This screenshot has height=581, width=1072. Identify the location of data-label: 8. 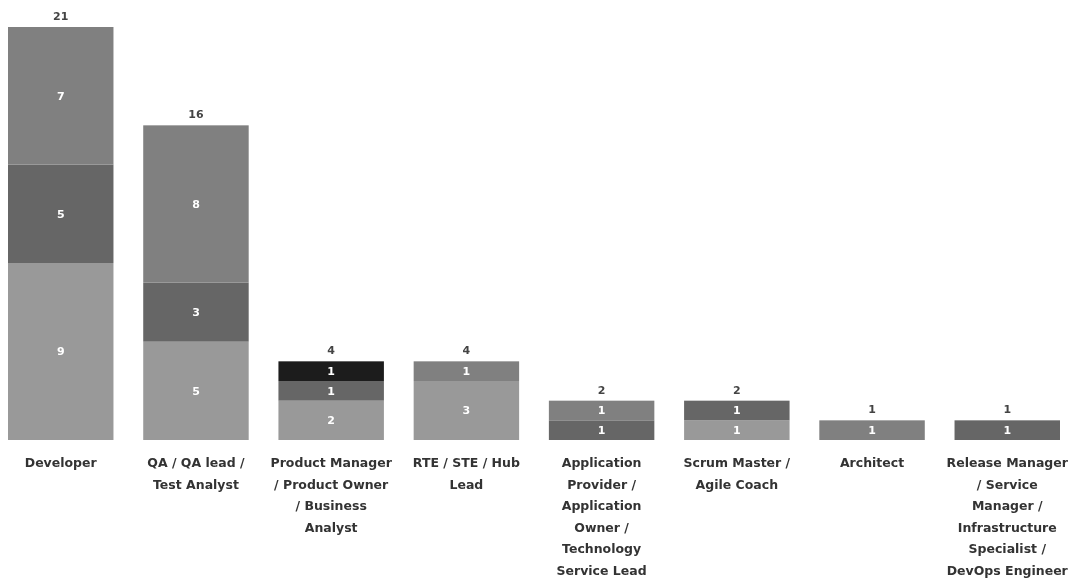
(196, 204).